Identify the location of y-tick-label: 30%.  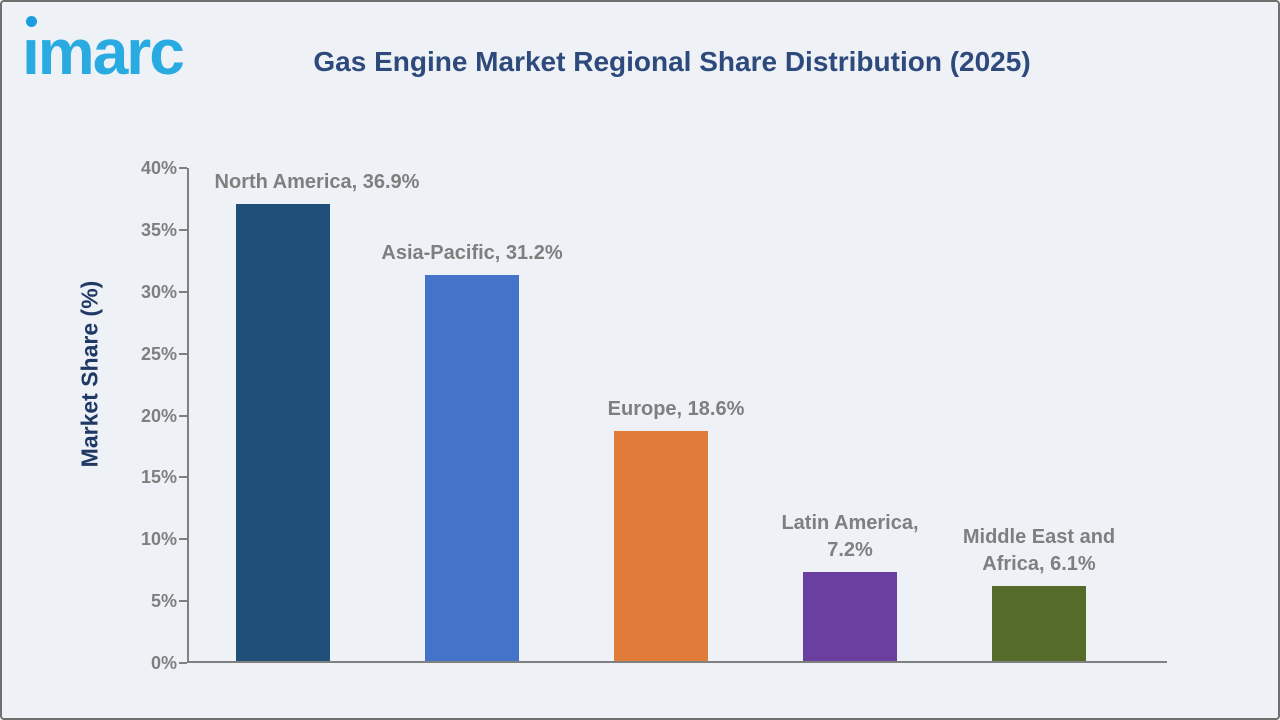
(158, 291).